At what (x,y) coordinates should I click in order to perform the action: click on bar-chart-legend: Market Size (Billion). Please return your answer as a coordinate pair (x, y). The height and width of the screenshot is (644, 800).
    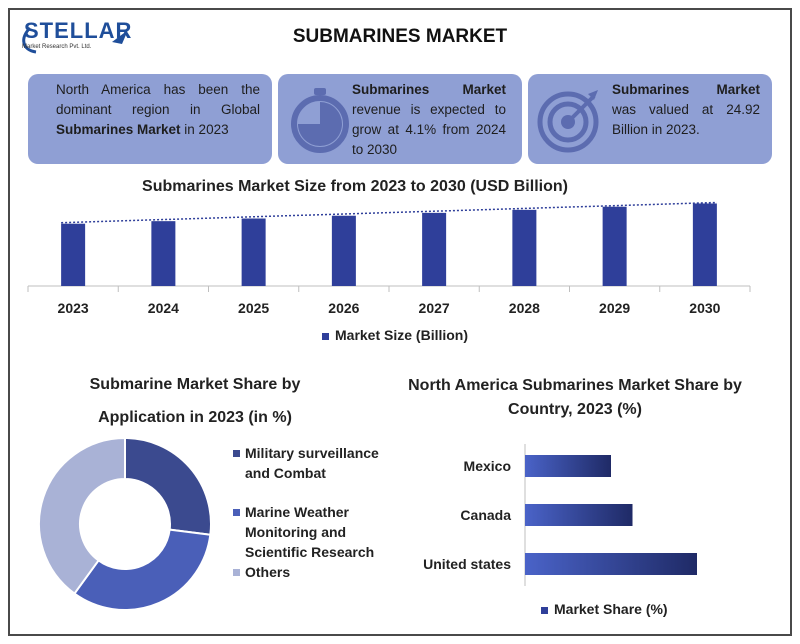
    Looking at the image, I should click on (395, 335).